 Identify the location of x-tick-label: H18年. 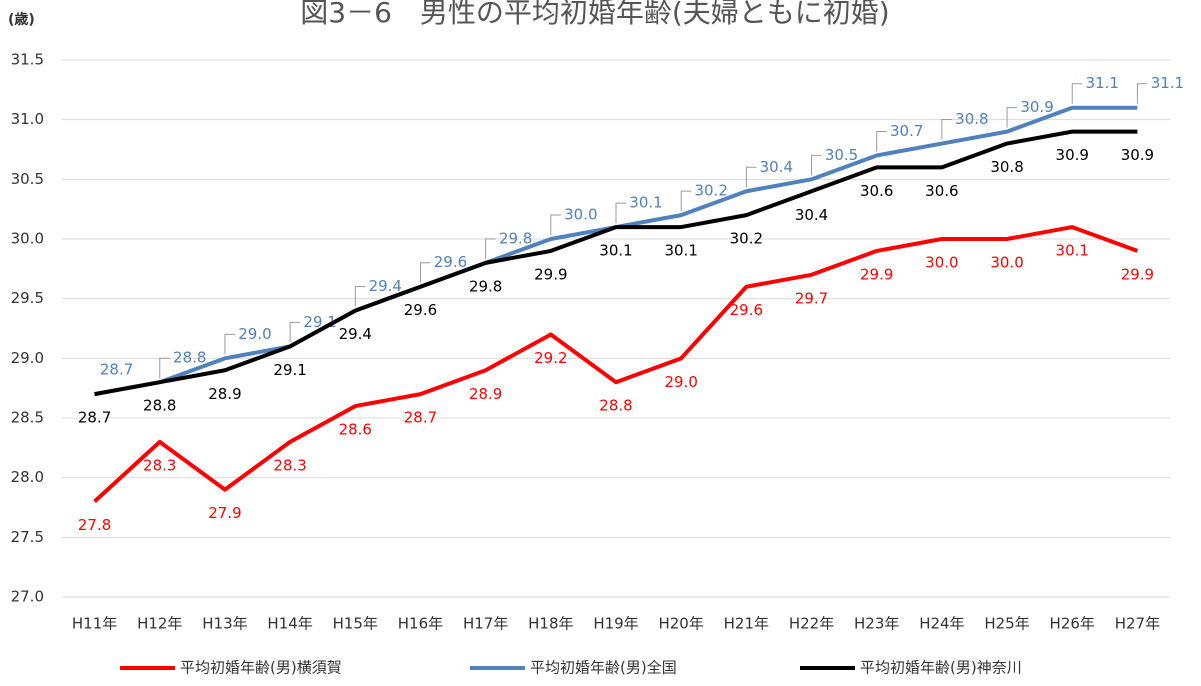
(550, 624).